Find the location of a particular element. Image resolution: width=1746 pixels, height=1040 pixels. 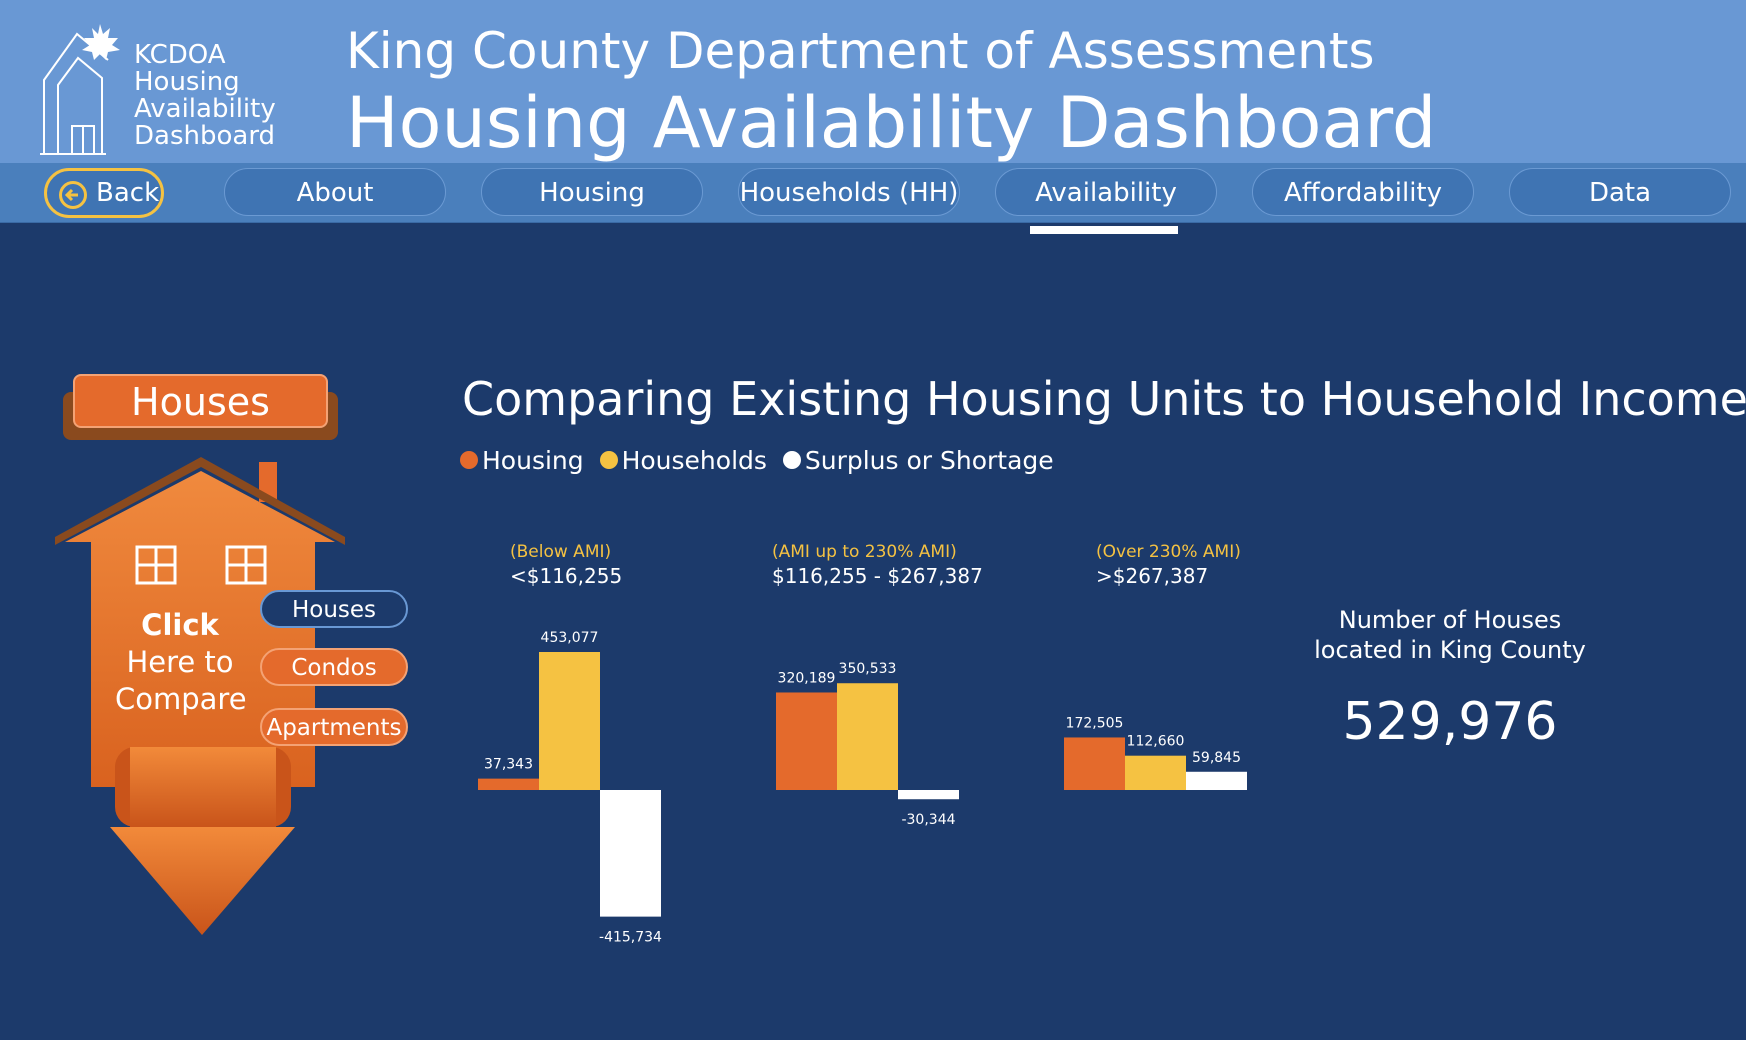

kpi-value: 529,976 is located at coordinates (1450, 722).